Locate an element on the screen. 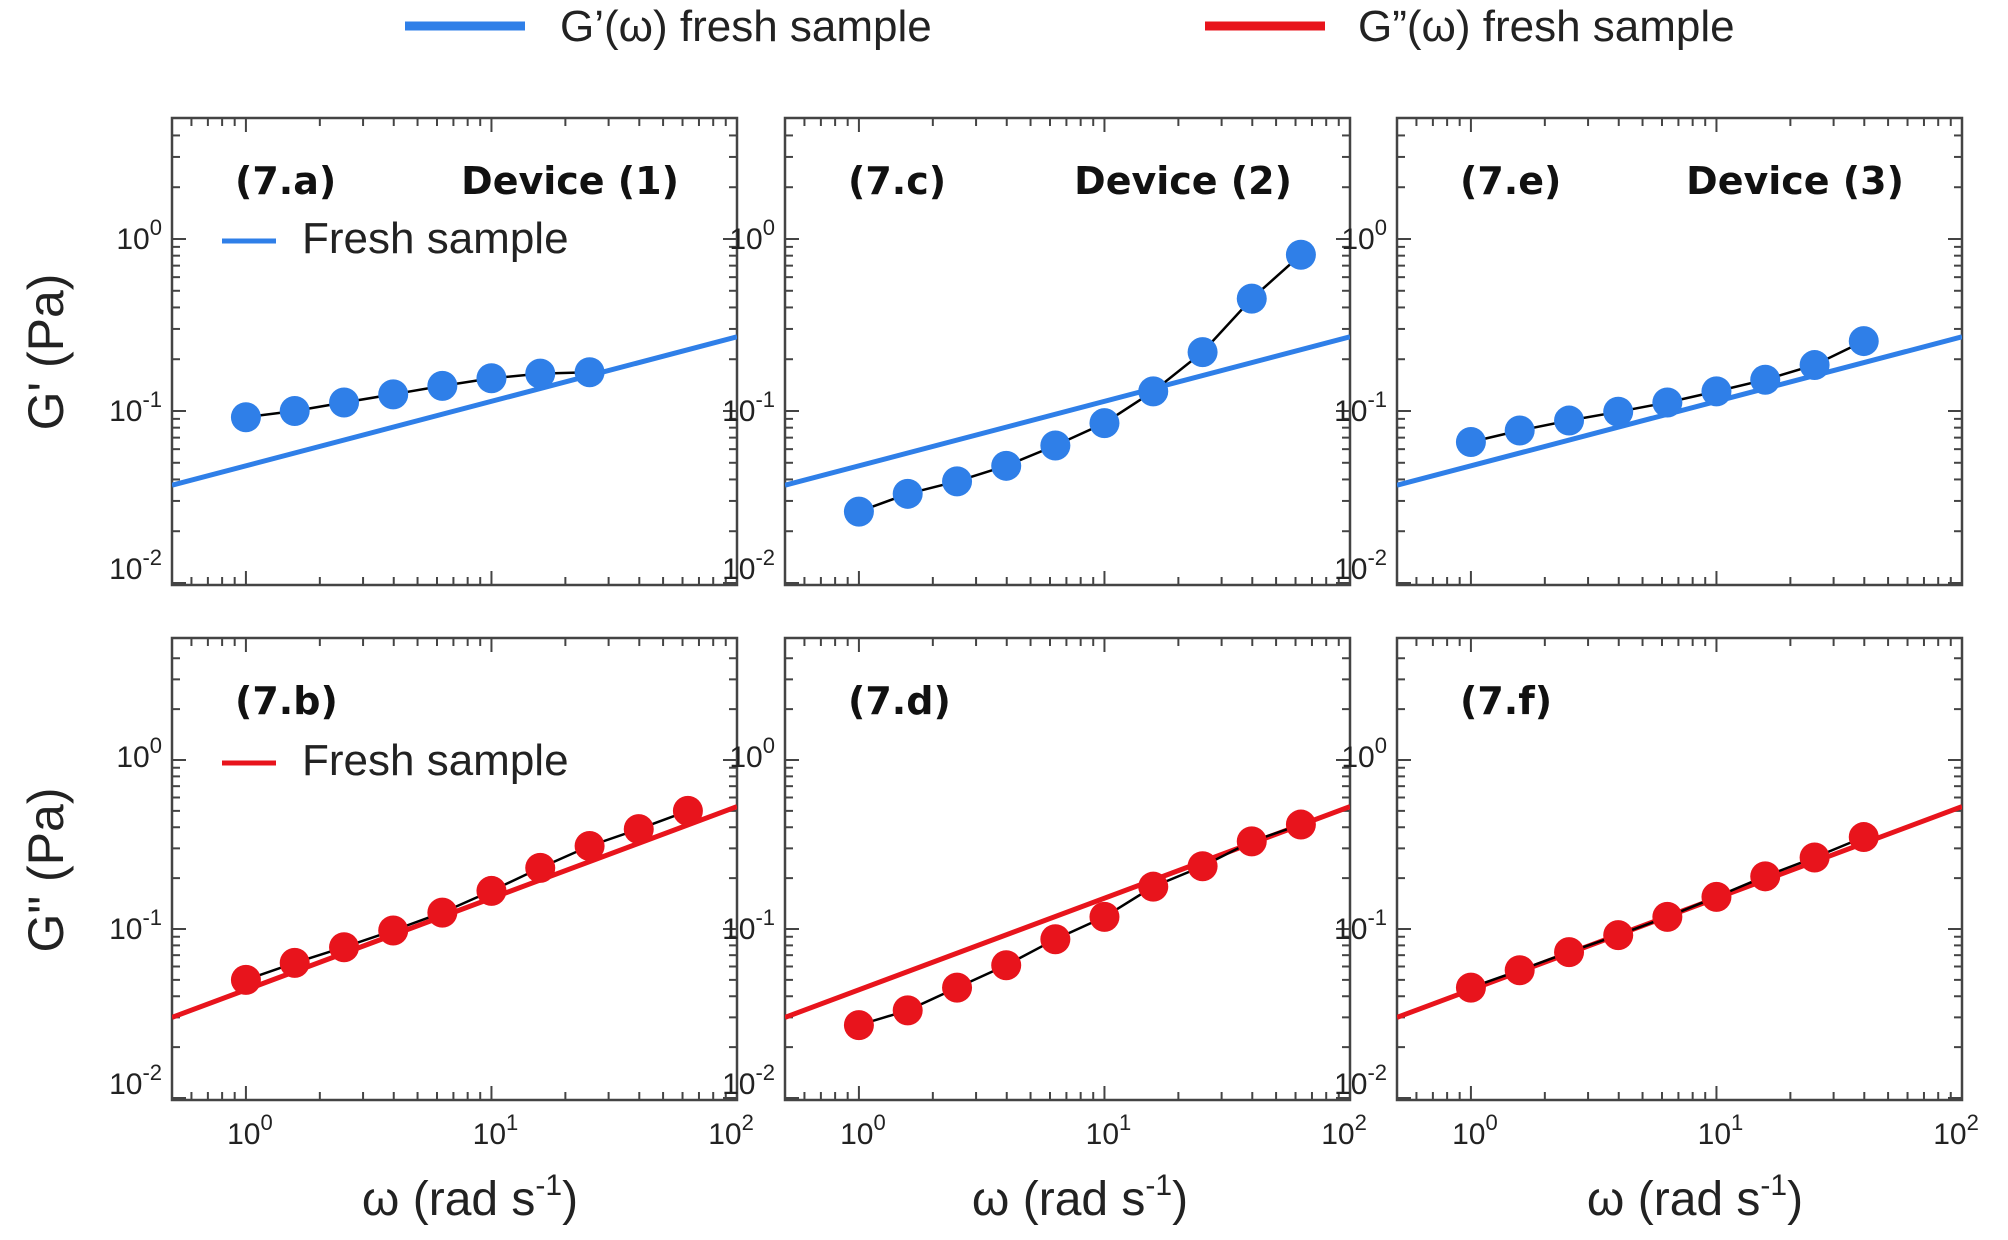 The height and width of the screenshot is (1240, 2008). x-tick-label: 10¹ is located at coordinates (1721, 1130).